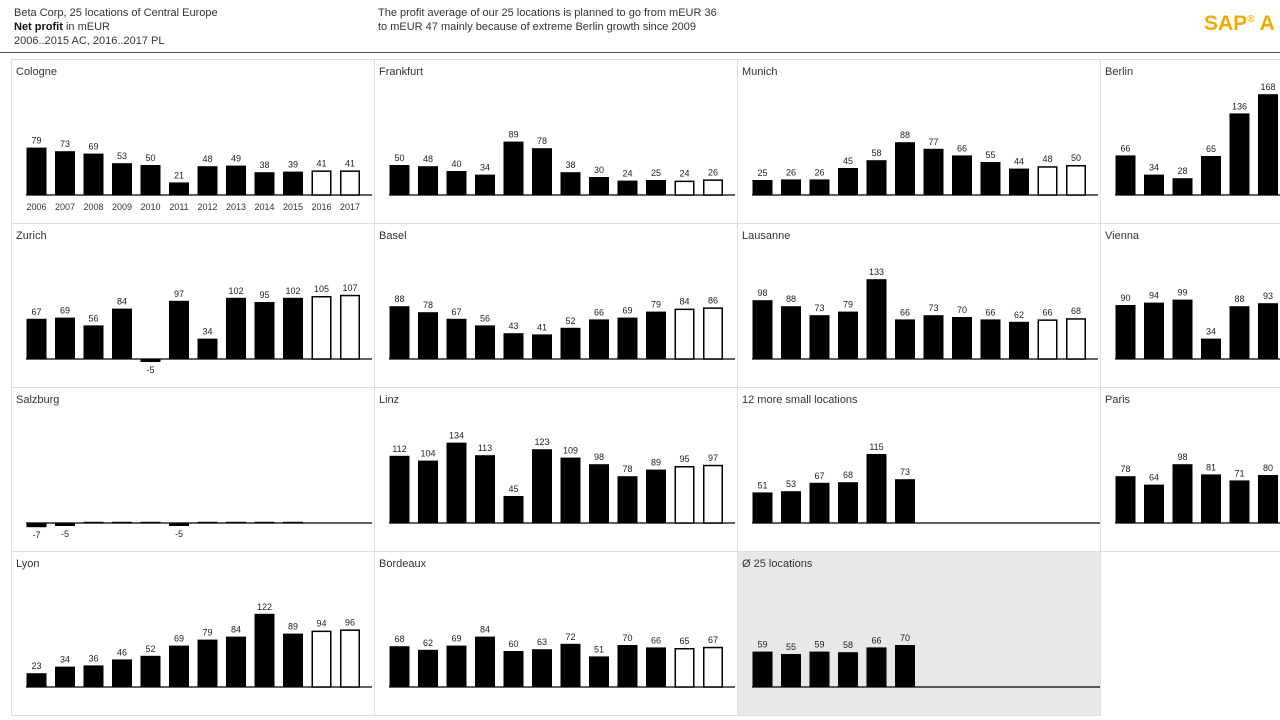 The height and width of the screenshot is (720, 1280). I want to click on panel-bordeaux: Bordeaux 68 62 69 84 60 63 72 51 70 66 65 67, so click(556, 633).